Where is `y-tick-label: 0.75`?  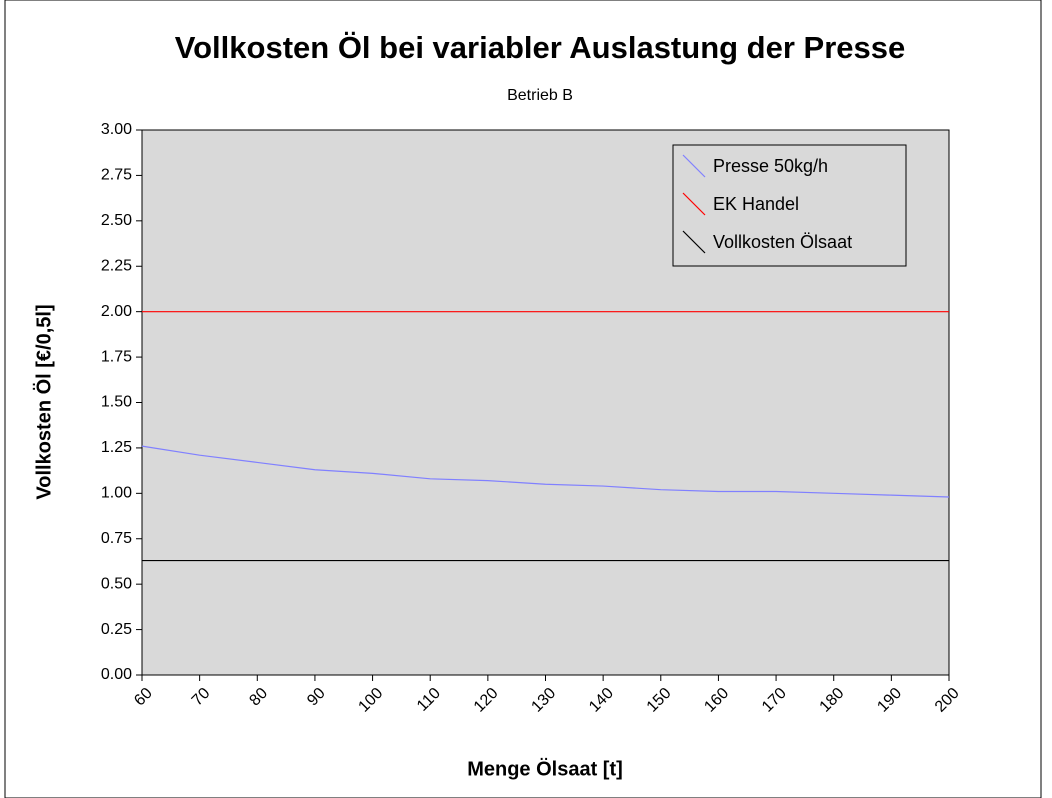 y-tick-label: 0.75 is located at coordinates (116, 538).